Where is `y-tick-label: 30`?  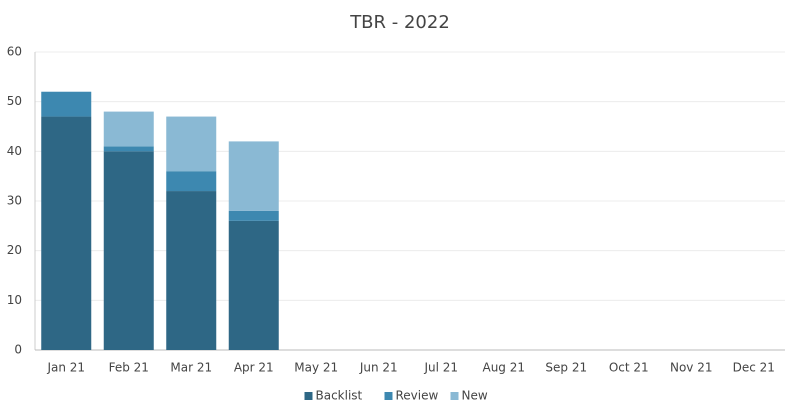 y-tick-label: 30 is located at coordinates (14, 201).